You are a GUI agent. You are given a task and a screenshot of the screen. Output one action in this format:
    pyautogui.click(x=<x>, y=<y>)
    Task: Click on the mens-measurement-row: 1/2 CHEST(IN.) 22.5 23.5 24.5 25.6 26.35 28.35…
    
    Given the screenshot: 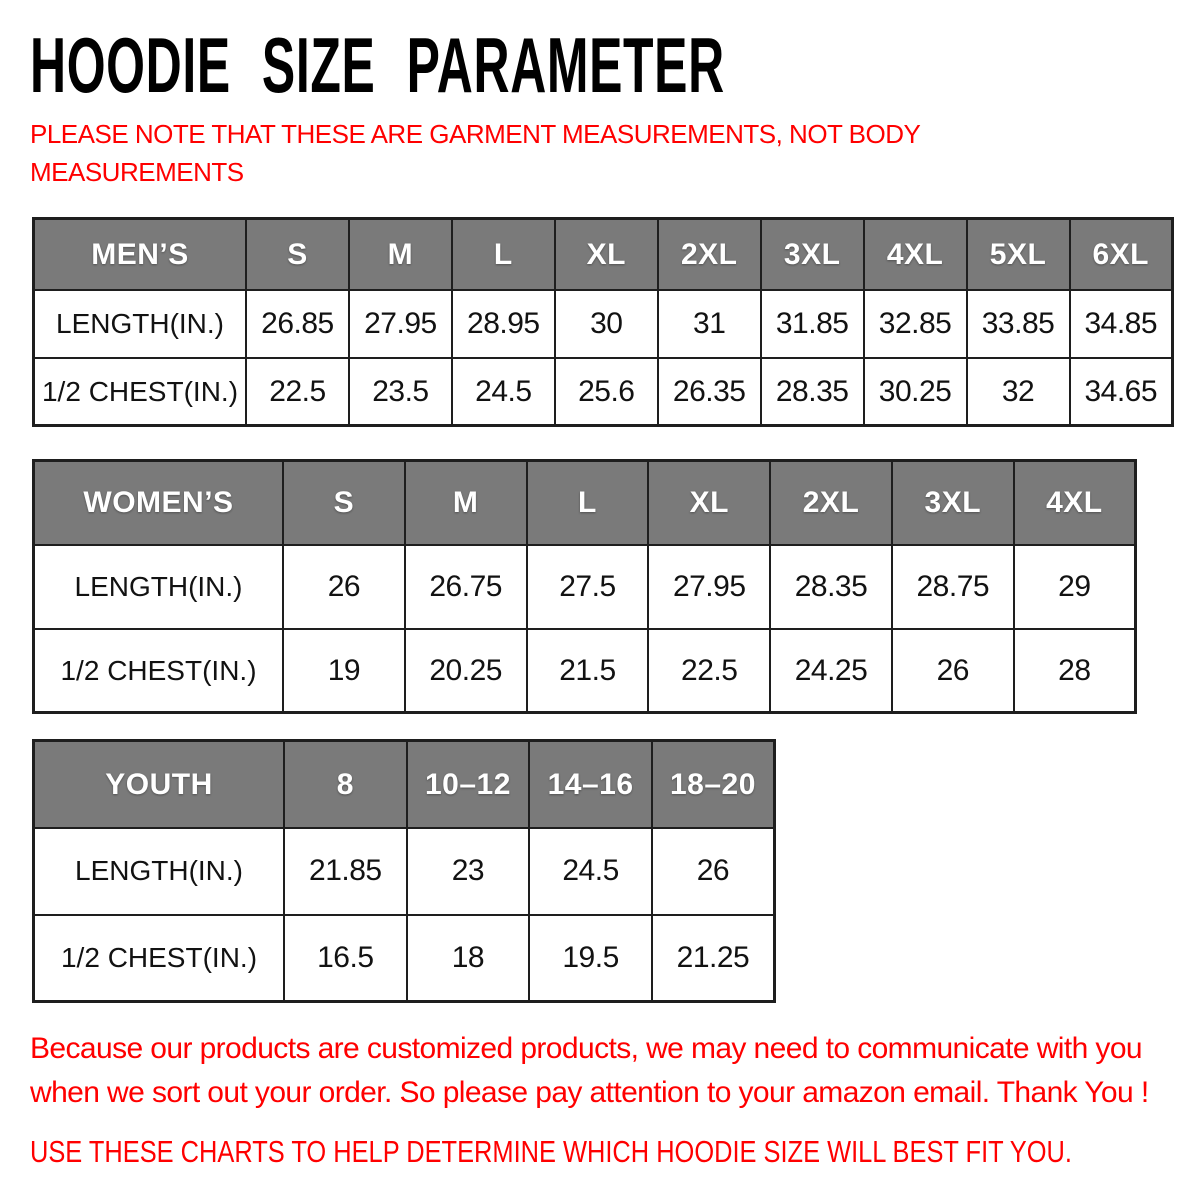 What is the action you would take?
    pyautogui.click(x=603, y=391)
    